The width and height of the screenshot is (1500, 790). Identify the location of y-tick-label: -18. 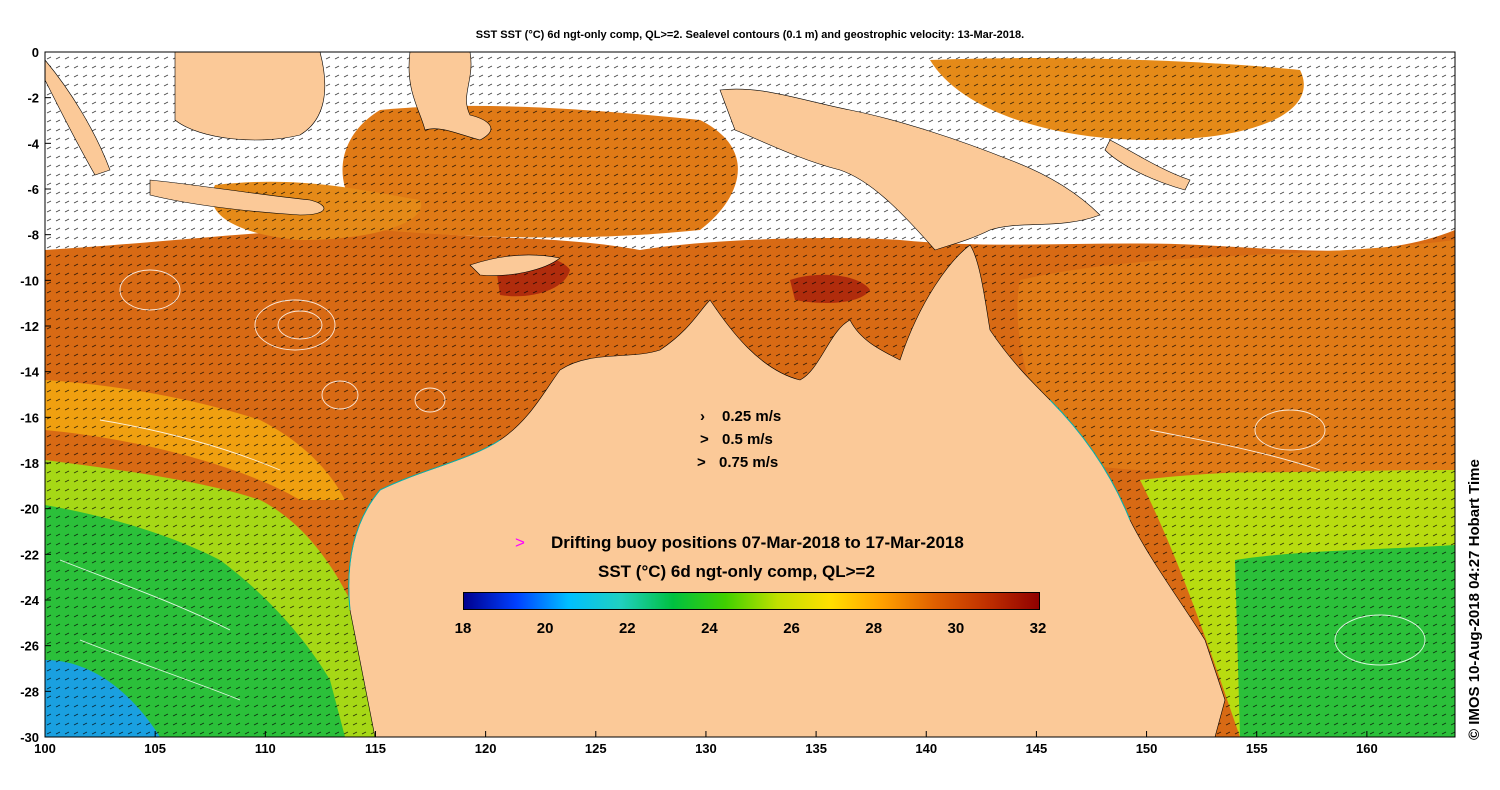
(29, 463).